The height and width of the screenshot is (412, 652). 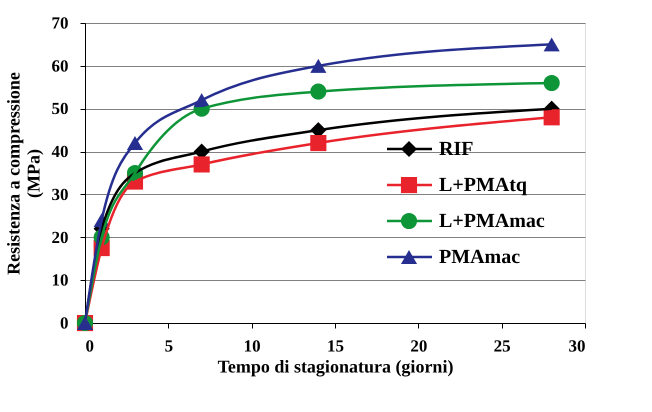 I want to click on x-tick-label: 5, so click(x=169, y=346).